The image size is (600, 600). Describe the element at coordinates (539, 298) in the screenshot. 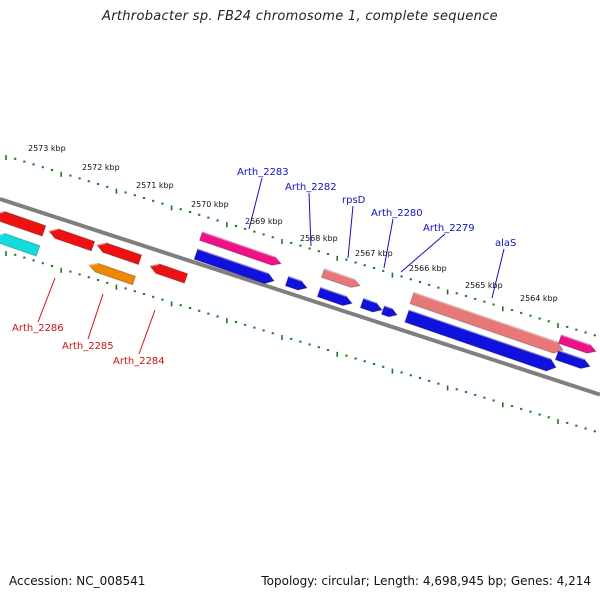

I see `kbp-label: 2564 kbp` at that location.